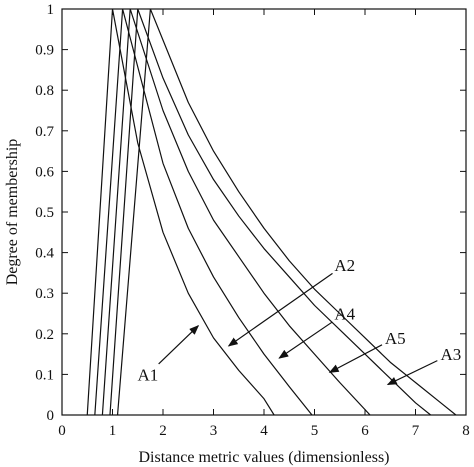 Image resolution: width=474 pixels, height=467 pixels. Describe the element at coordinates (44, 132) in the screenshot. I see `y-tick-label: 0.7` at that location.